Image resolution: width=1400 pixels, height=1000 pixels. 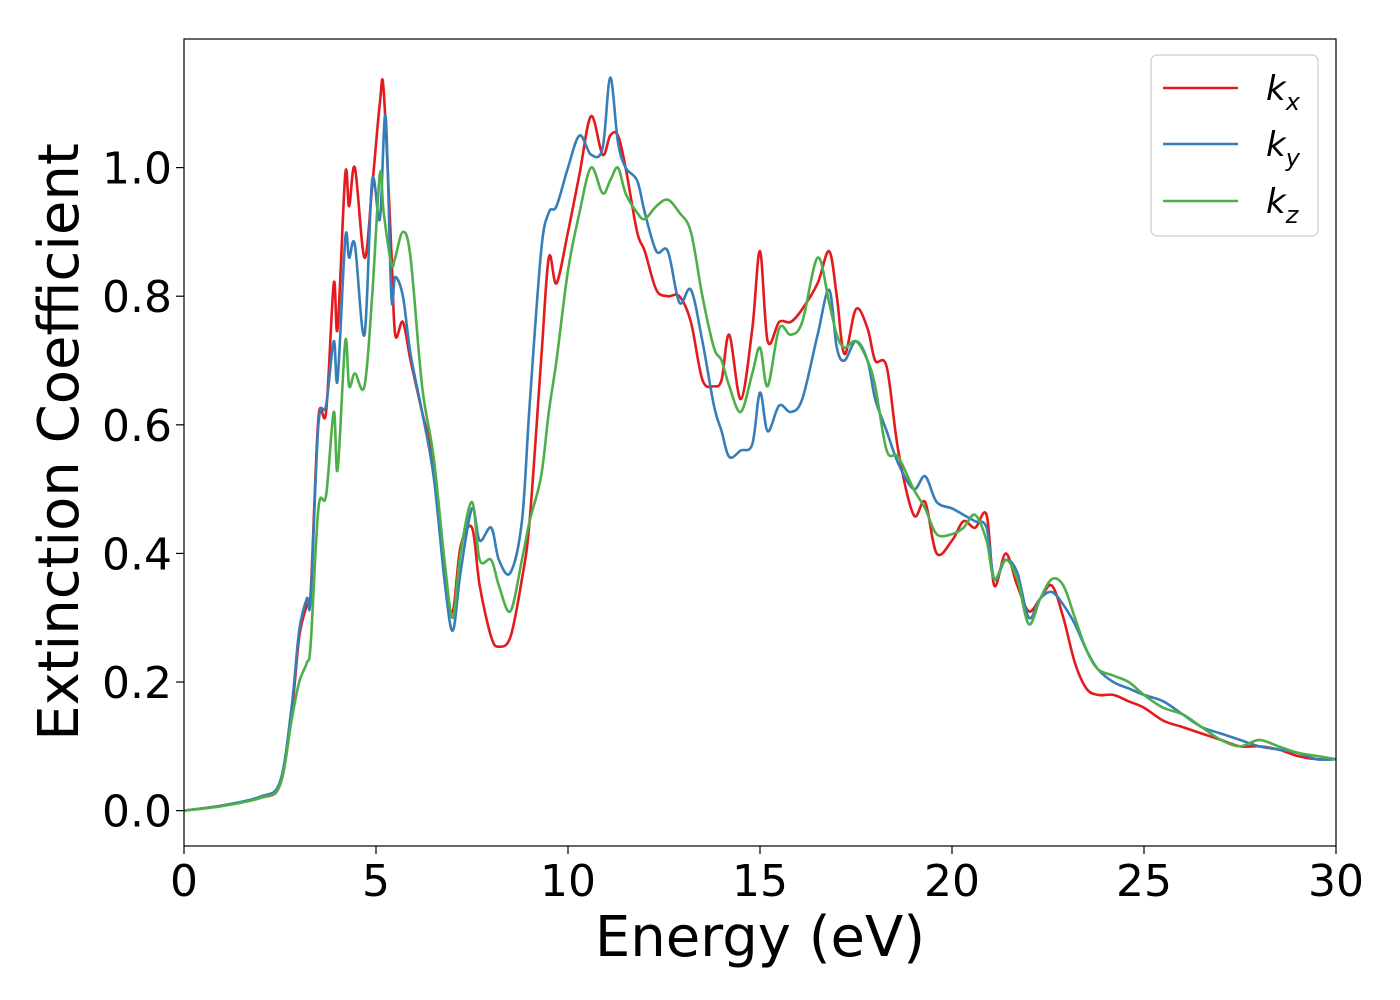 What do you see at coordinates (137, 812) in the screenshot?
I see `y-tick-label: 0.0` at bounding box center [137, 812].